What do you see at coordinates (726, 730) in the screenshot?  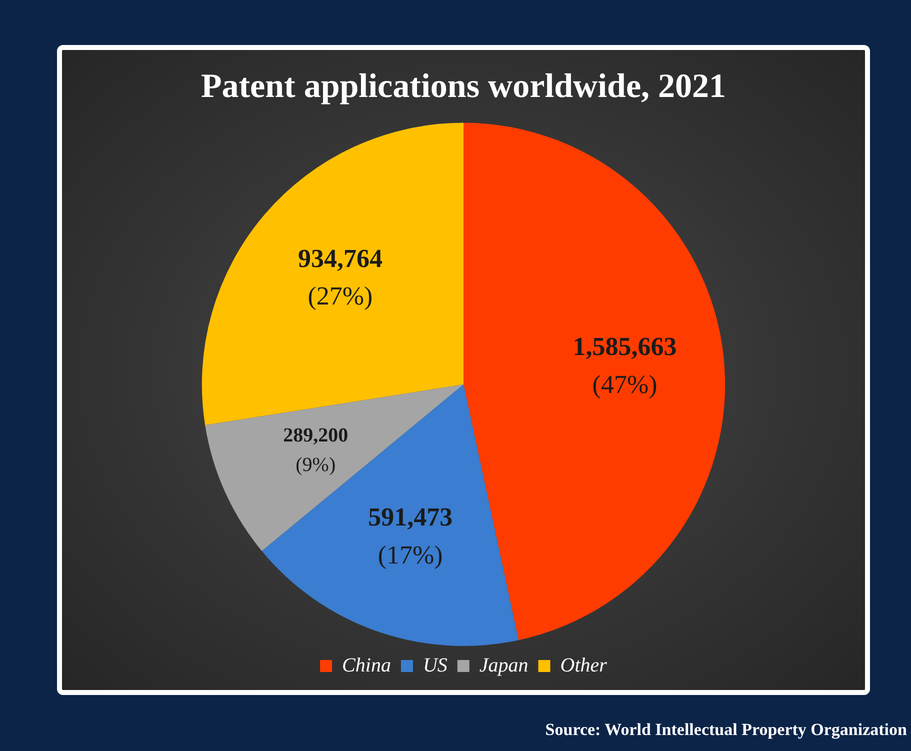 I see `source-note: Source: World Intellectual Property Organization` at bounding box center [726, 730].